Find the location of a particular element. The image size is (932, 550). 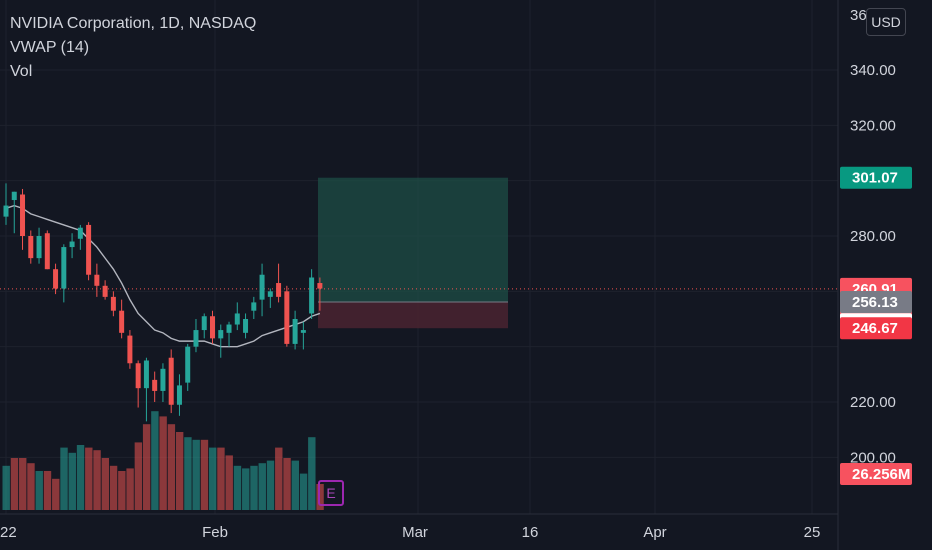

price-tick-label: 36 is located at coordinates (858, 15).